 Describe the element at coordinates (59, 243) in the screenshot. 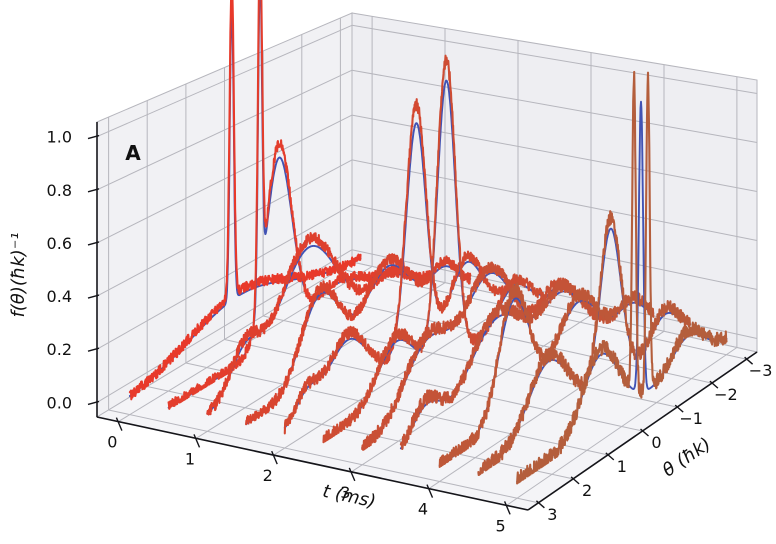

I see `z-tick-label: 0.6` at that location.